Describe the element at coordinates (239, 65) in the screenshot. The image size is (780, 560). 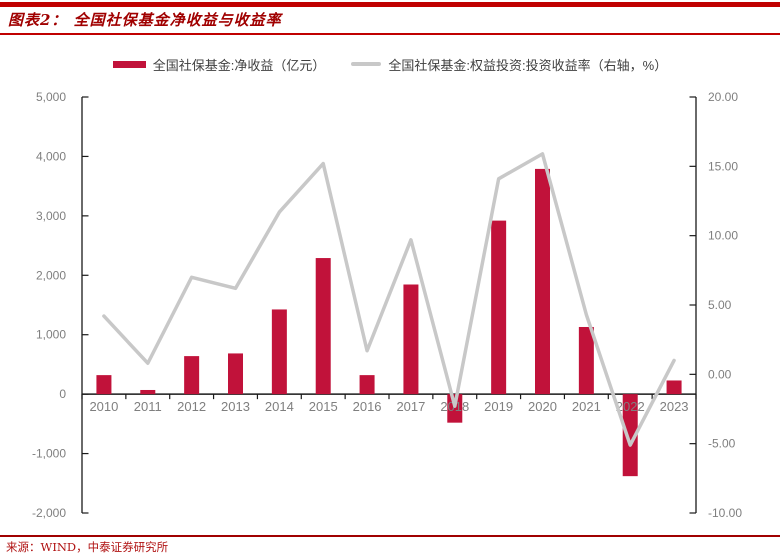
I see `legend-label-net-income: 全国社保基金:净收益（亿元）` at that location.